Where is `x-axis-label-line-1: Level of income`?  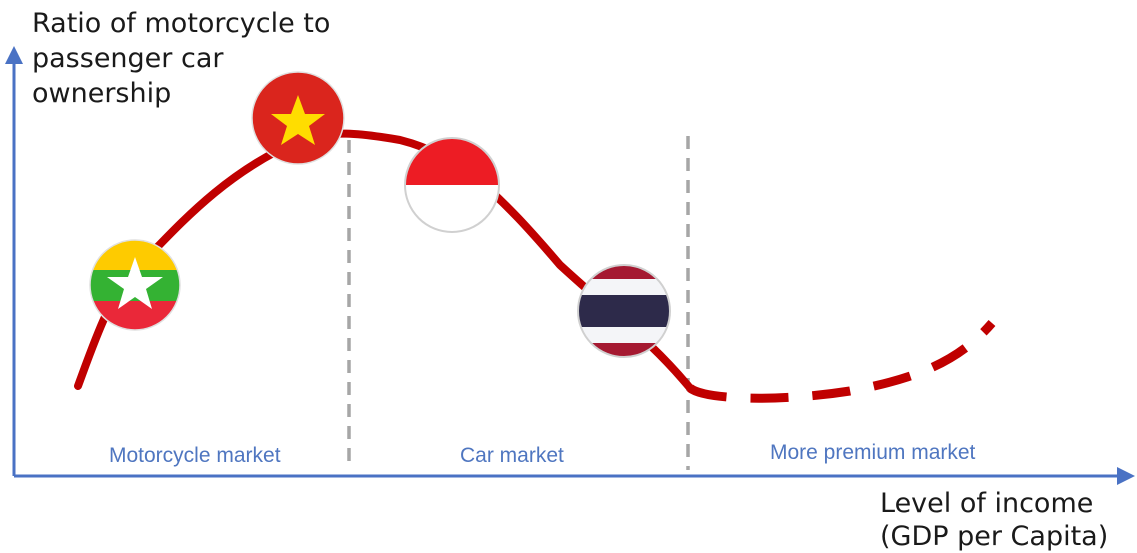
x-axis-label-line-1: Level of income is located at coordinates (987, 503).